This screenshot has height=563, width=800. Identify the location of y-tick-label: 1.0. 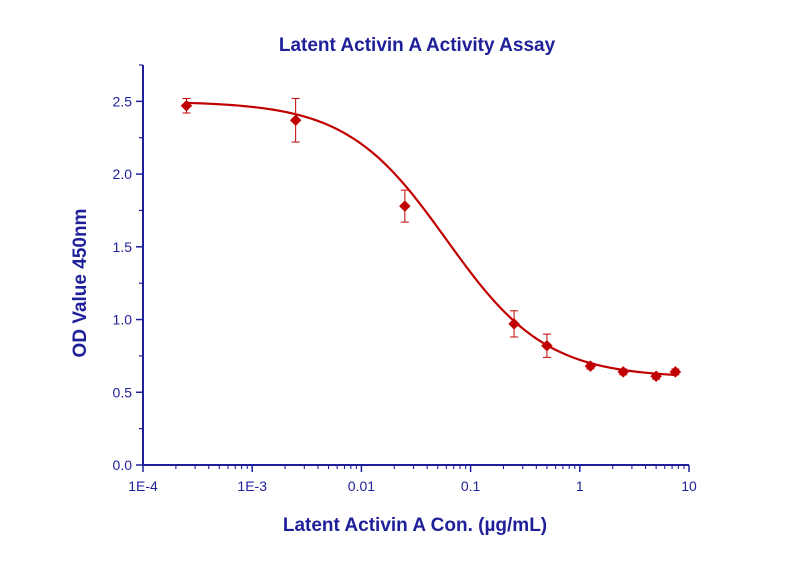
(123, 320).